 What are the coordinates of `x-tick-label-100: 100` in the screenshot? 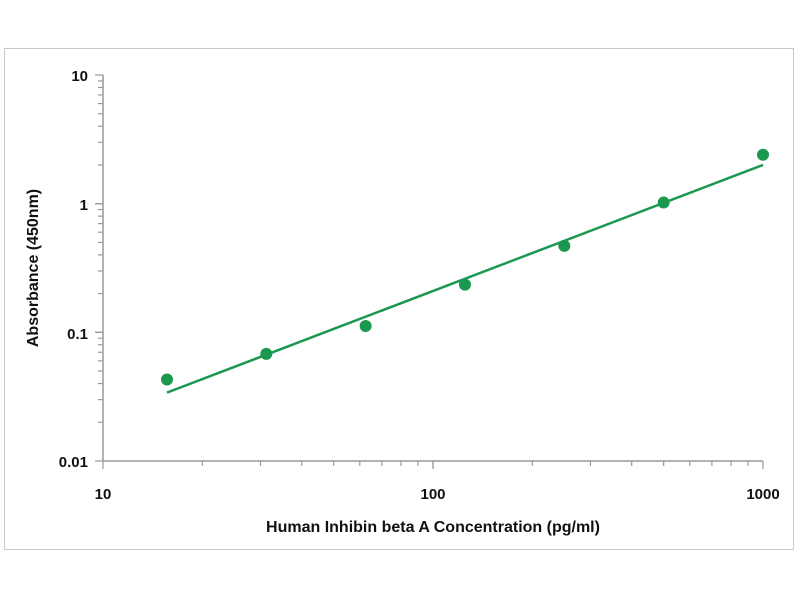 It's located at (432, 494).